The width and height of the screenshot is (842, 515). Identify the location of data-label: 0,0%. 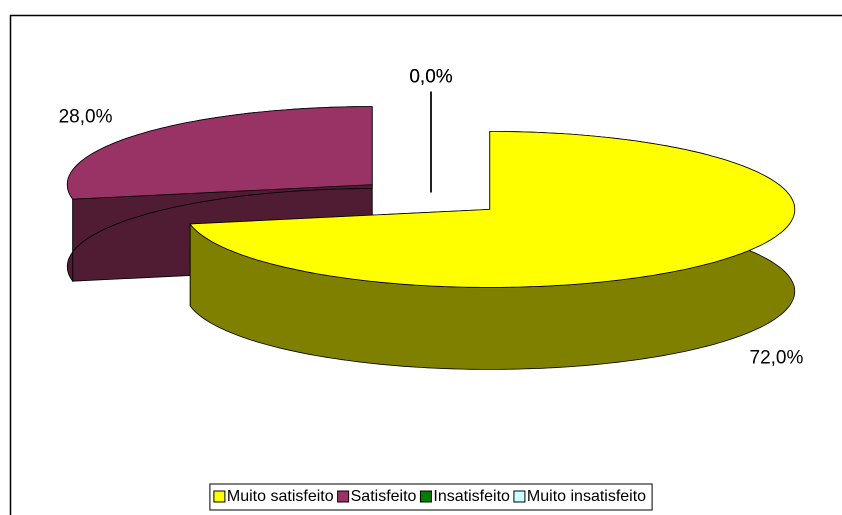
(430, 77).